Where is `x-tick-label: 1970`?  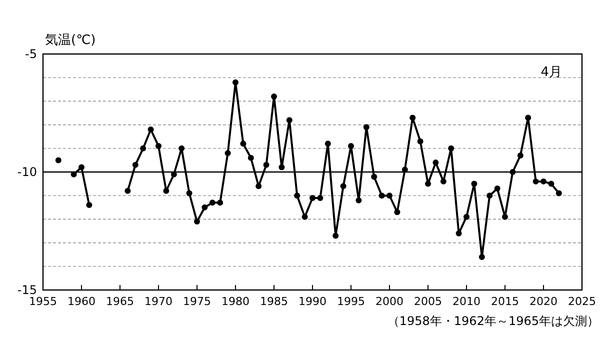 x-tick-label: 1970 is located at coordinates (158, 301).